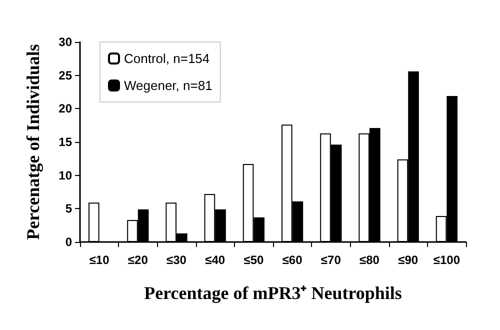 The width and height of the screenshot is (500, 330). Describe the element at coordinates (254, 260) in the screenshot. I see `x-tick-label: ≤50` at that location.